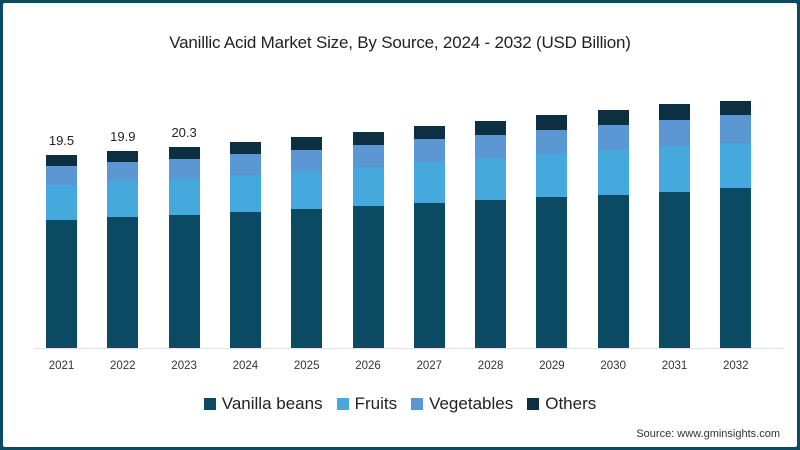 The width and height of the screenshot is (800, 450). What do you see at coordinates (571, 403) in the screenshot?
I see `legend-label: Others` at bounding box center [571, 403].